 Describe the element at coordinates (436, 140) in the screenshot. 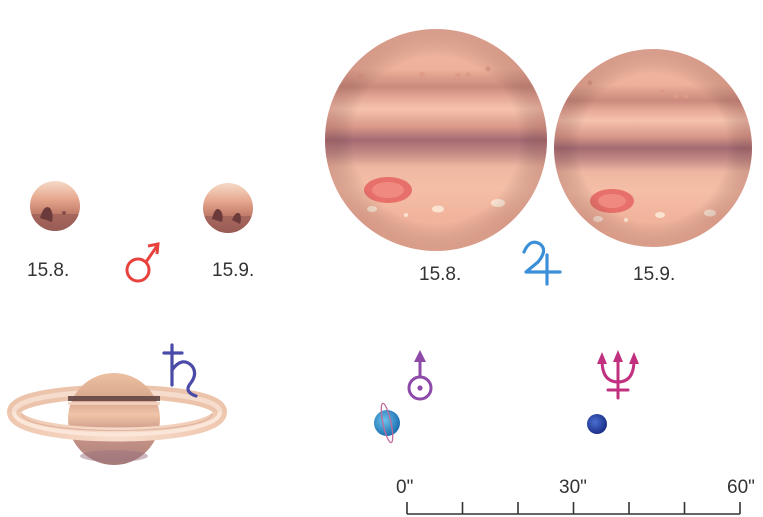

I see `jupiter-disc-aug` at that location.